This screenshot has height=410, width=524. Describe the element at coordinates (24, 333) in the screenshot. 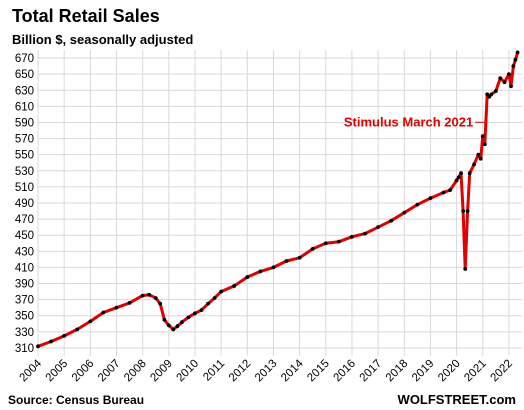

I see `y-tick-label: 330` at that location.